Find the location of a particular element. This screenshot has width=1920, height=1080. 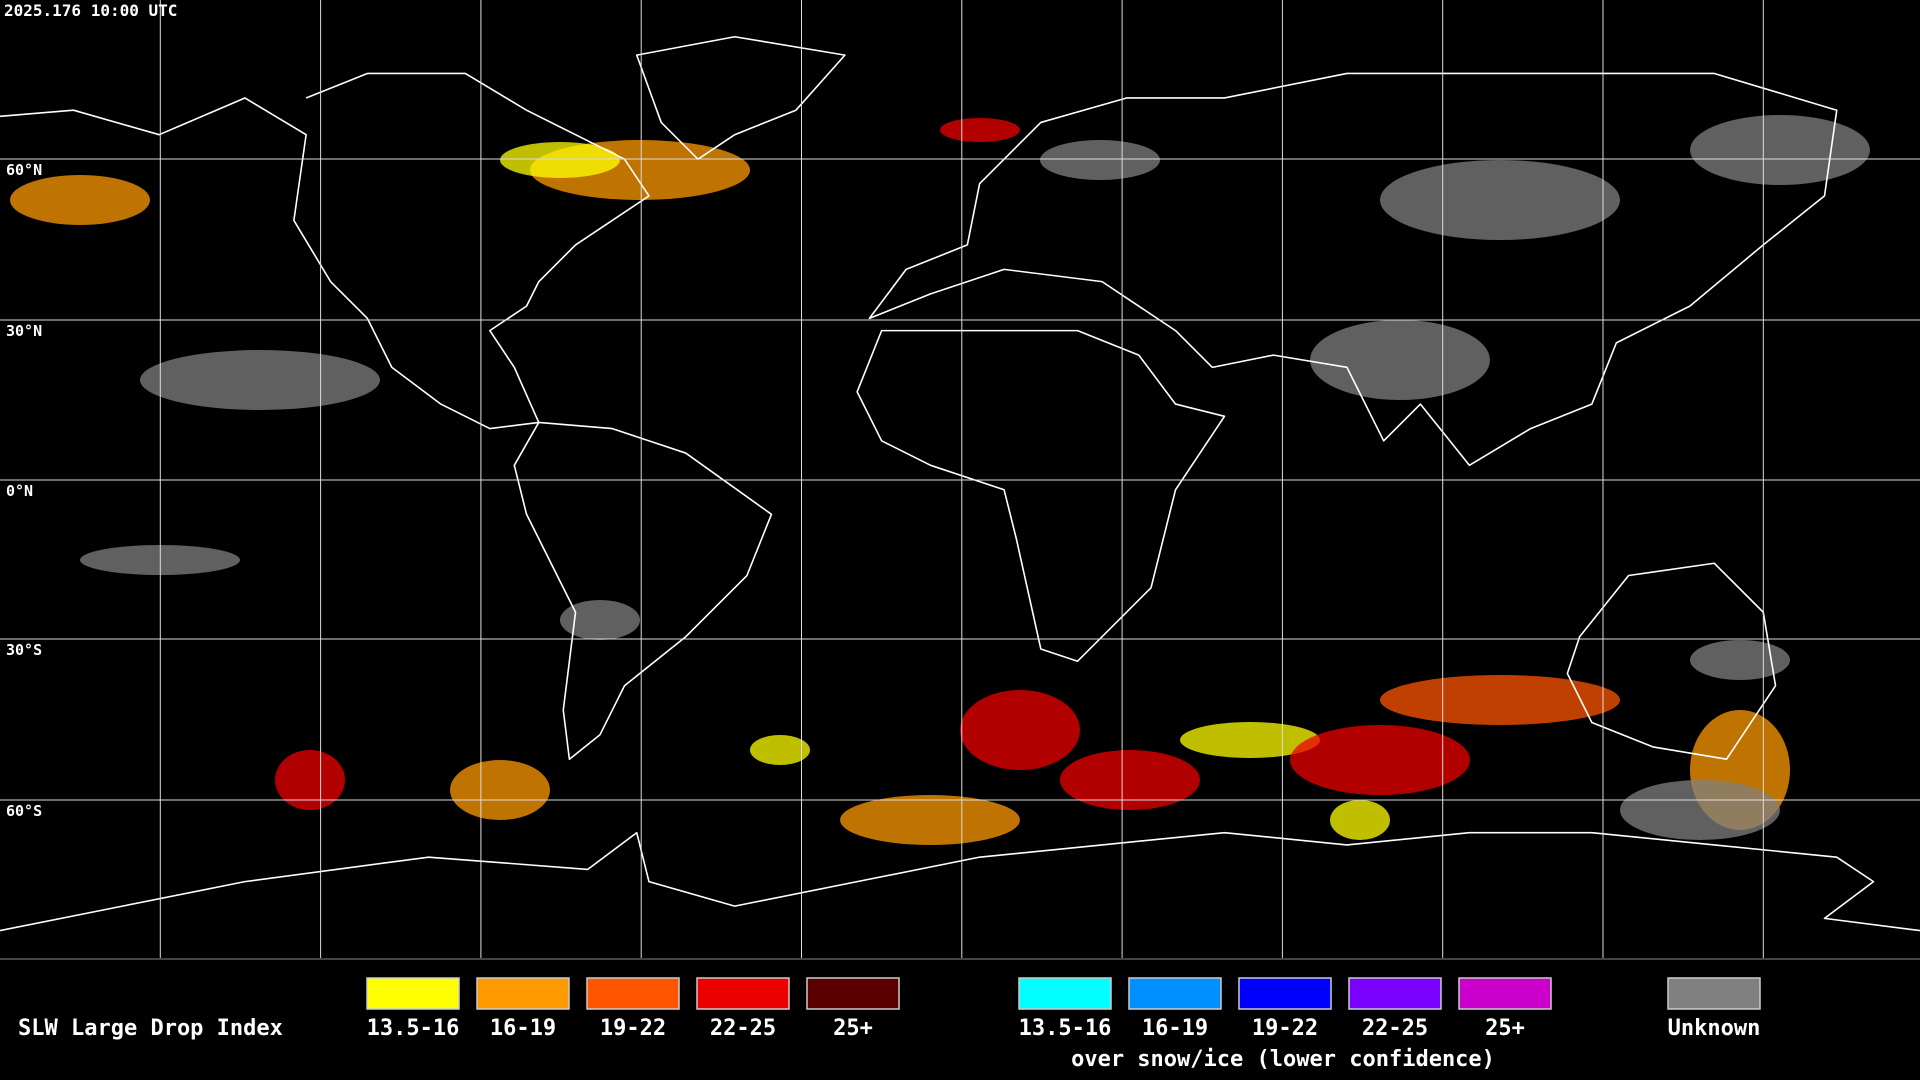

timestamp: 2025.176 10:00 UTC is located at coordinates (90, 10).